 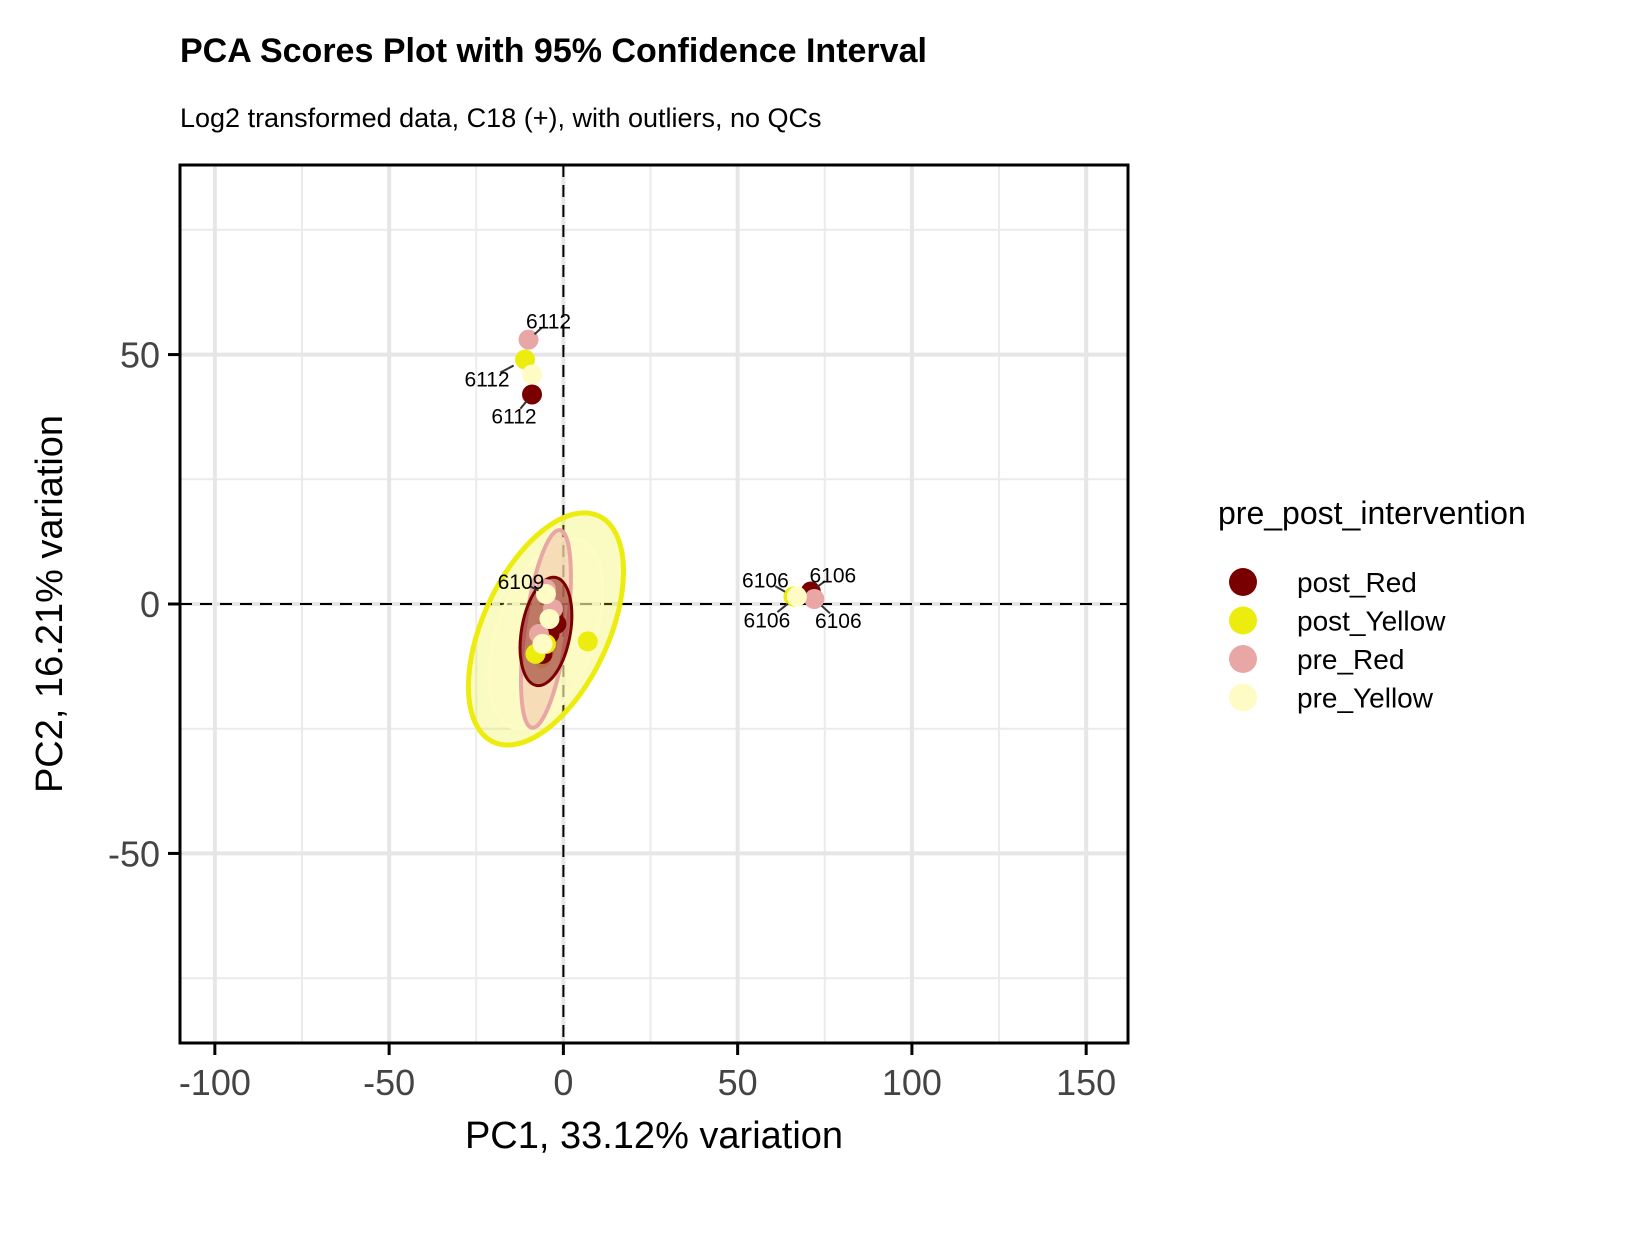 What do you see at coordinates (215, 1082) in the screenshot?
I see `x-tick-label: -100` at bounding box center [215, 1082].